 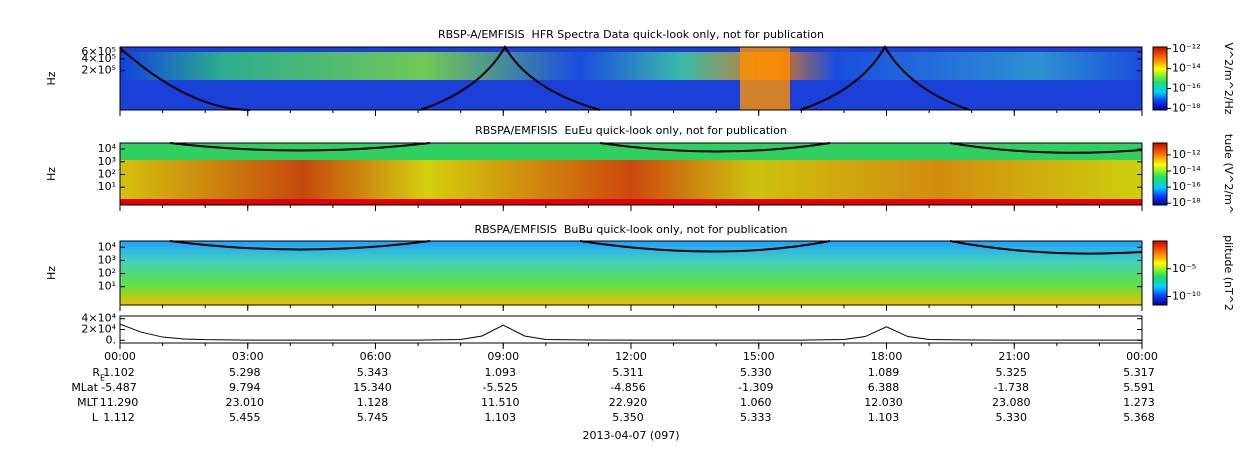 What do you see at coordinates (756, 417) in the screenshot?
I see `ephemeris-value: 5.333` at bounding box center [756, 417].